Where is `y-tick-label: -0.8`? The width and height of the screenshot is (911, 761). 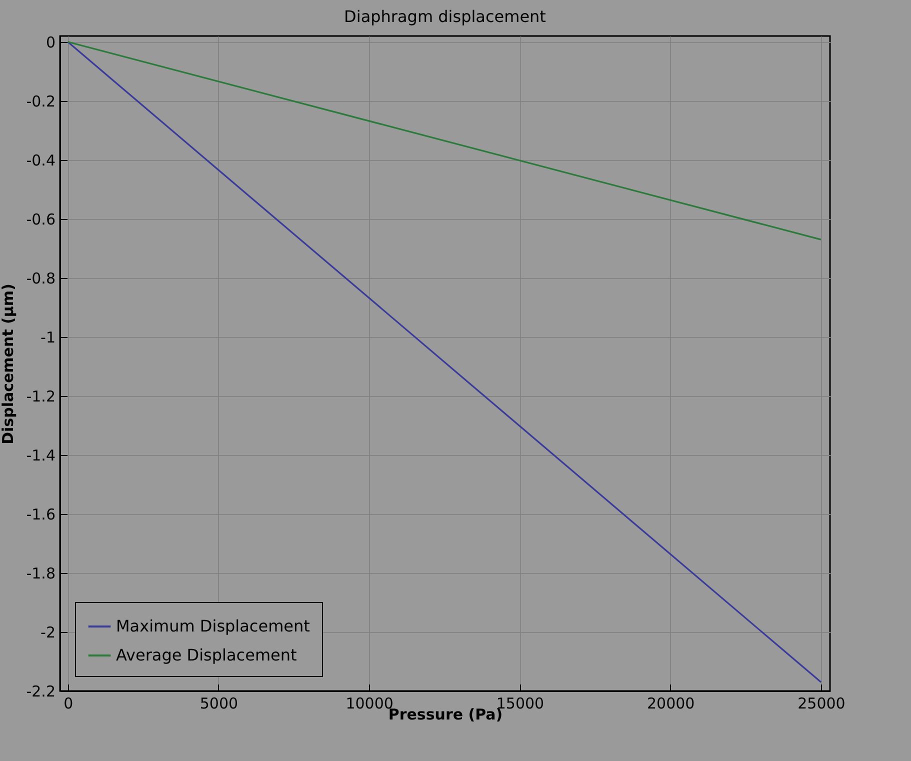
y-tick-label: -0.8 is located at coordinates (41, 278).